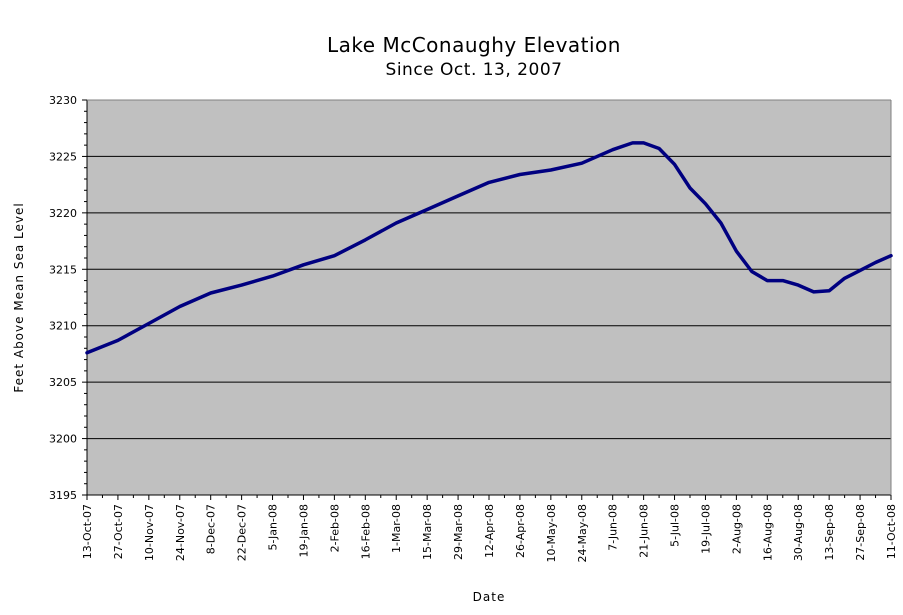  What do you see at coordinates (489, 531) in the screenshot?
I see `x-tick-label: 12-Apr-08` at bounding box center [489, 531].